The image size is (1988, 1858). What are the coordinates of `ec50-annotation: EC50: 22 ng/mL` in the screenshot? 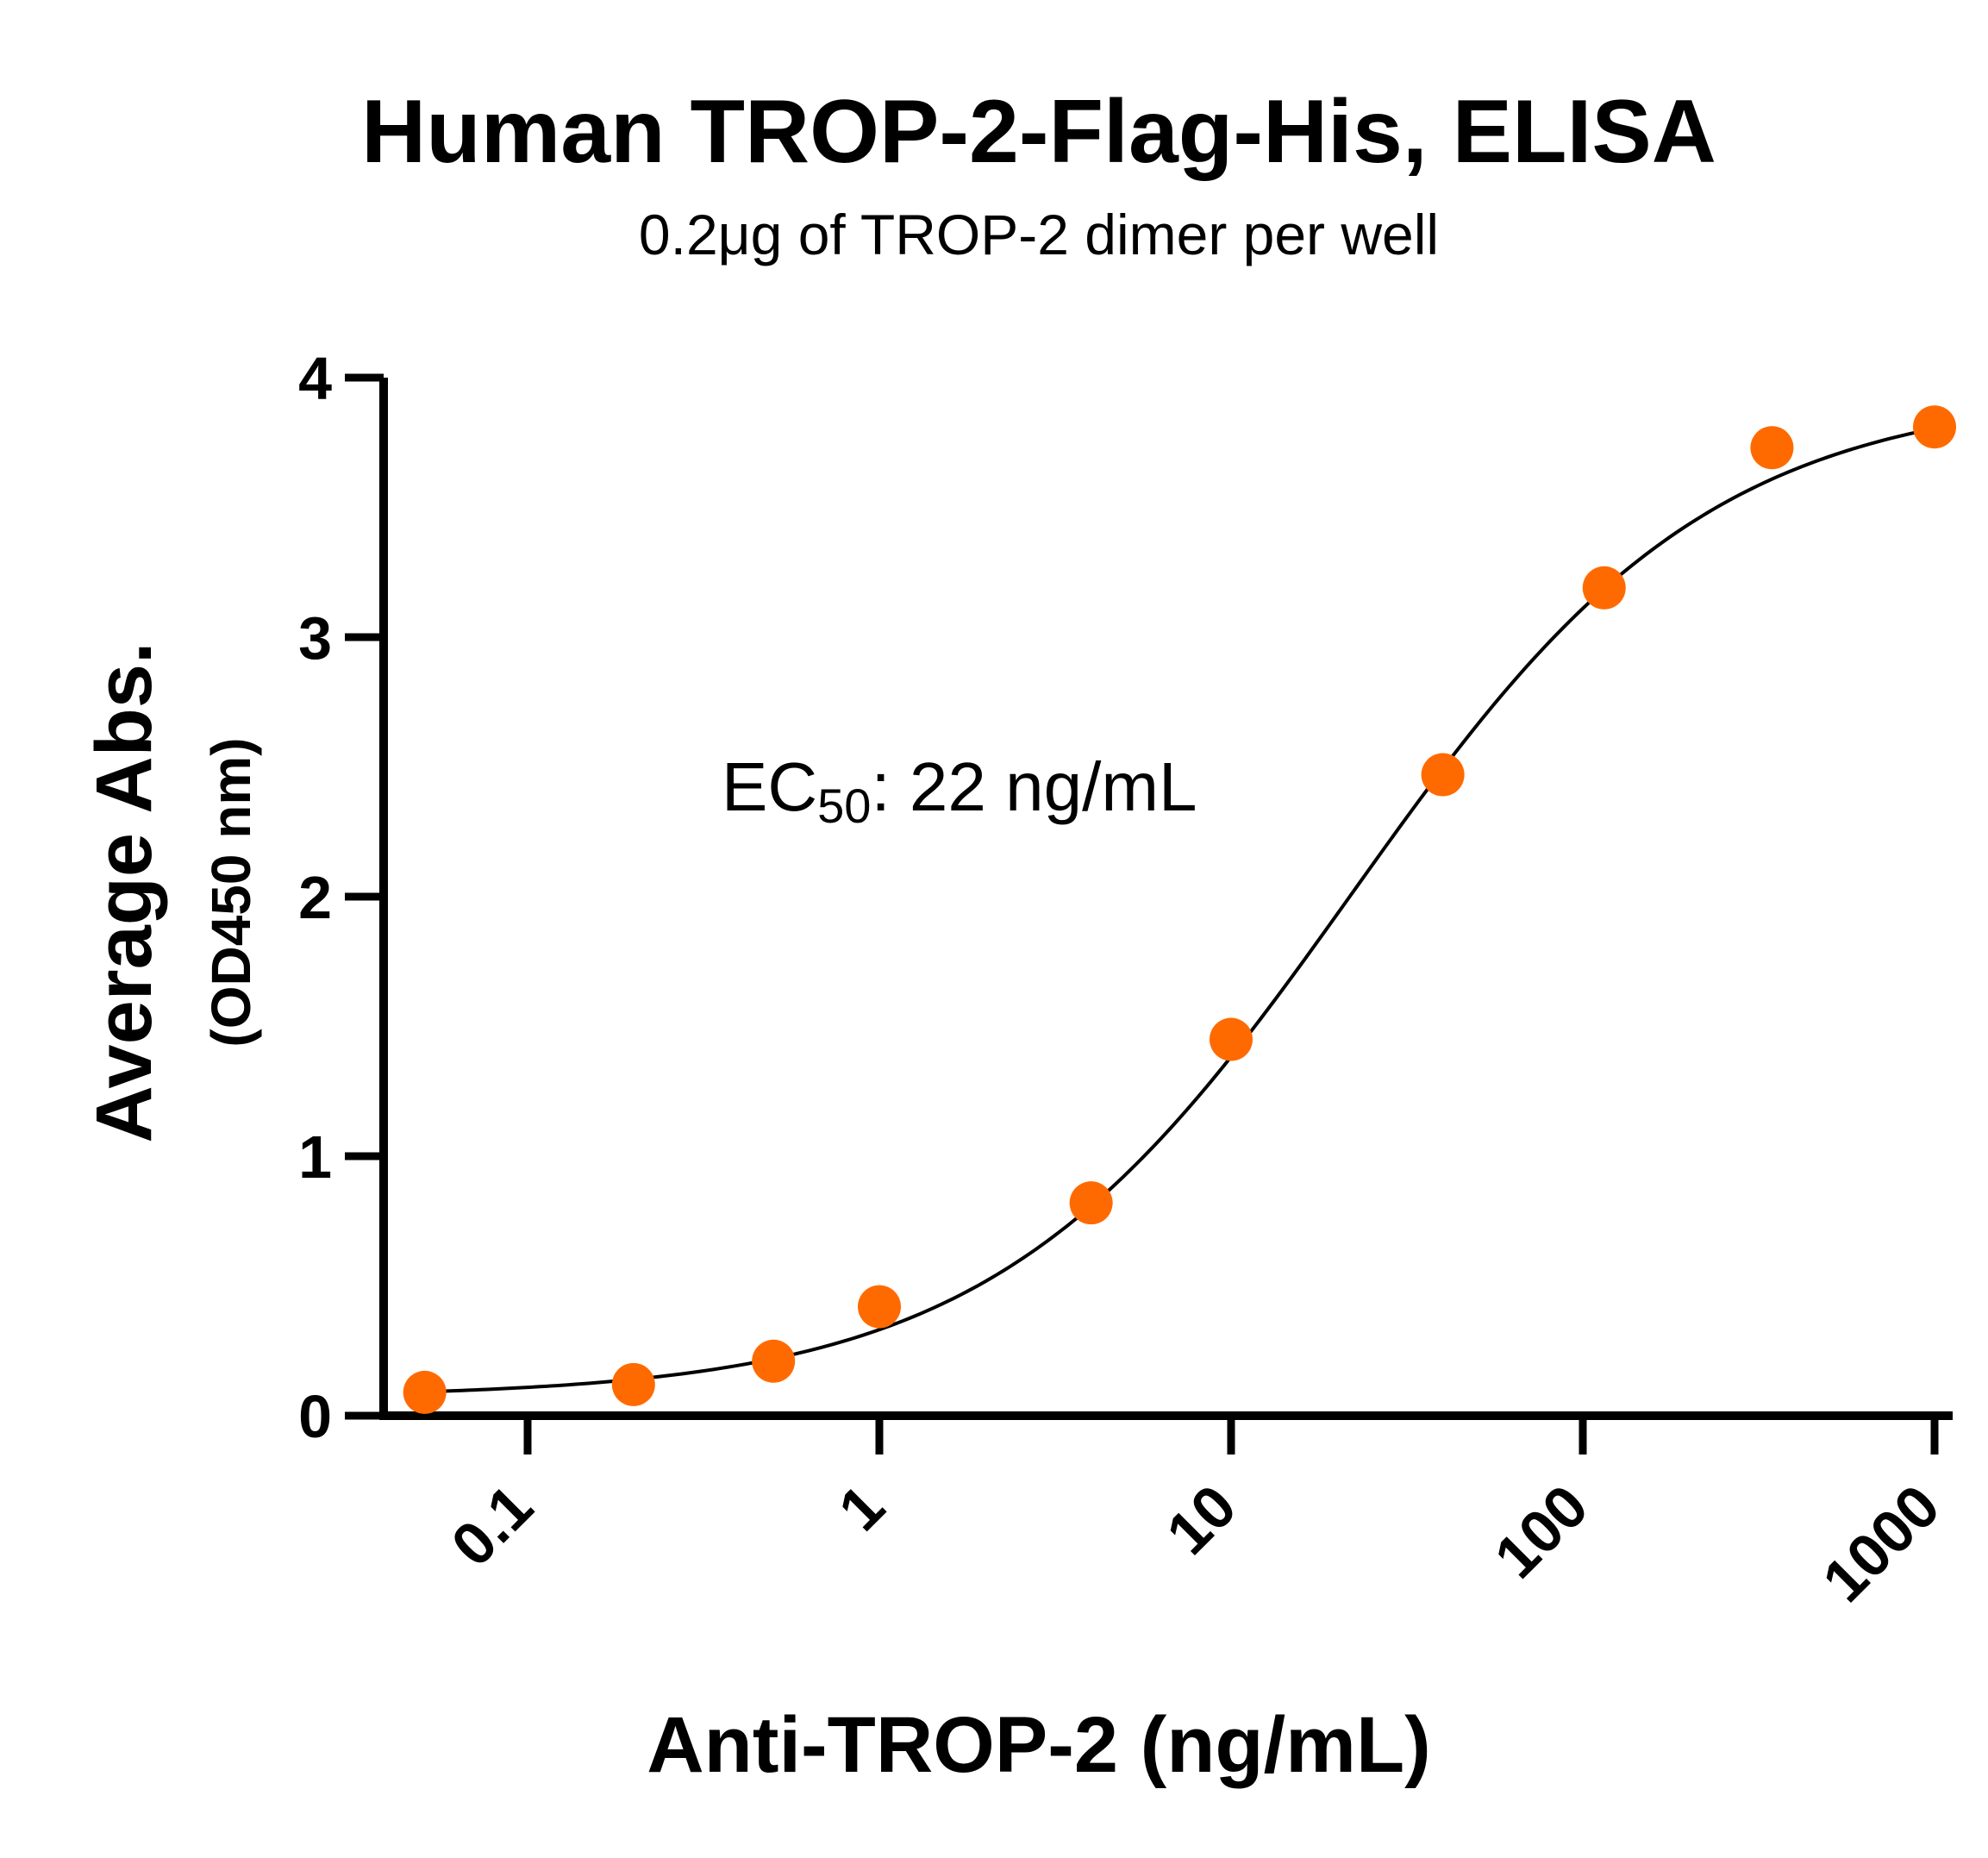 It's located at (960, 791).